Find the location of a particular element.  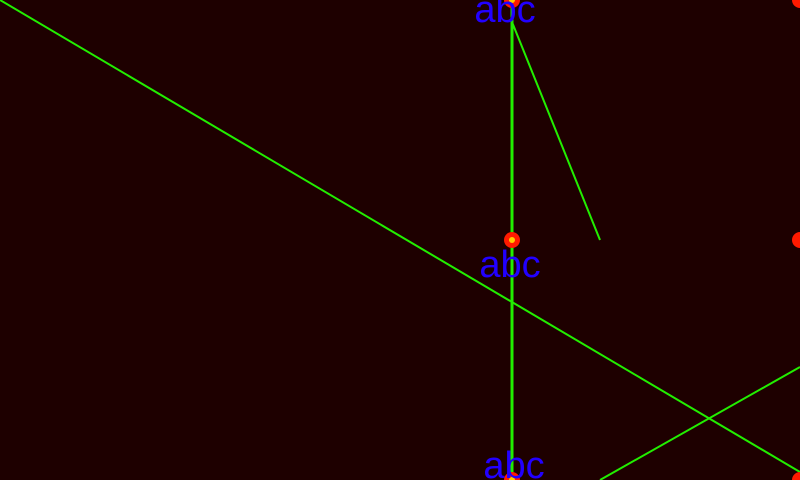

dot-top-highlight is located at coordinates (512, 1).